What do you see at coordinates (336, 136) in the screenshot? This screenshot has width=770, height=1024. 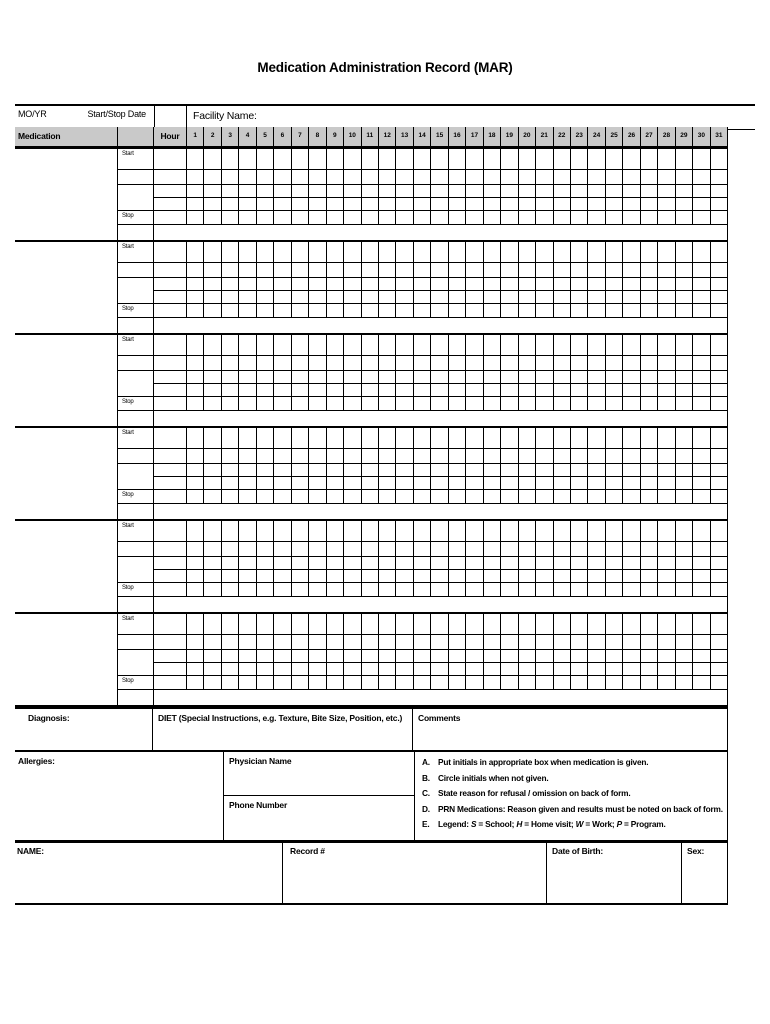 I see `day-header-9: 9` at bounding box center [336, 136].